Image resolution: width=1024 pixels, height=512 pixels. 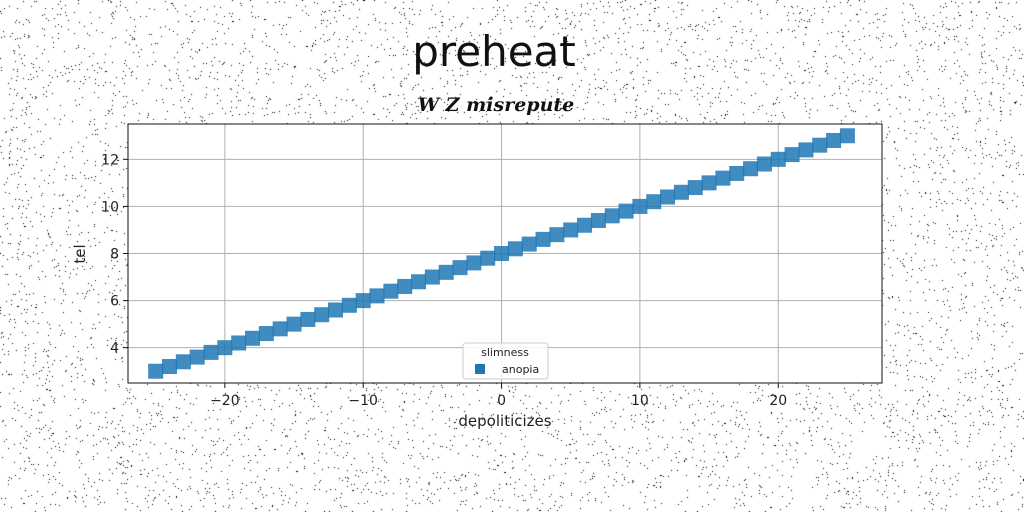 What do you see at coordinates (496, 105) in the screenshot?
I see `chart-subtitle: W Z misrepute` at bounding box center [496, 105].